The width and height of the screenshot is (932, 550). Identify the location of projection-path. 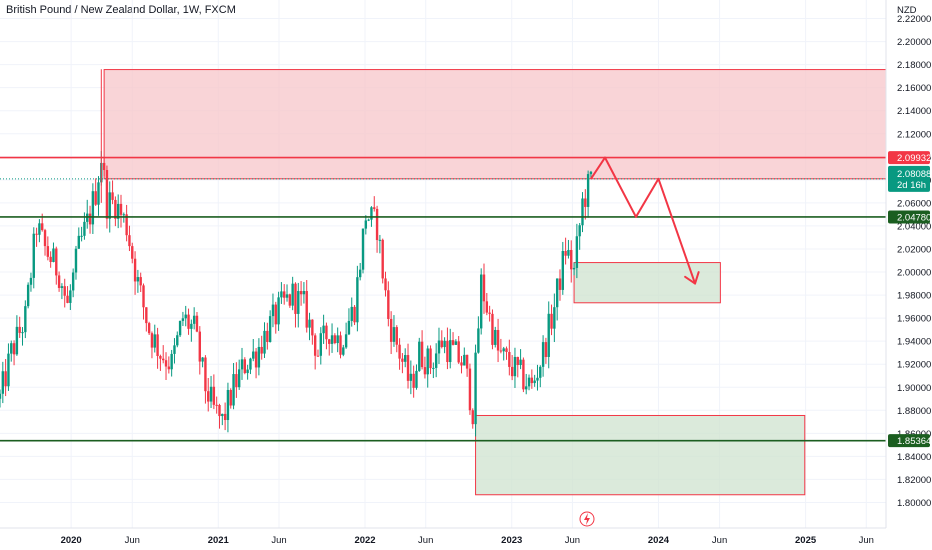
(643, 220).